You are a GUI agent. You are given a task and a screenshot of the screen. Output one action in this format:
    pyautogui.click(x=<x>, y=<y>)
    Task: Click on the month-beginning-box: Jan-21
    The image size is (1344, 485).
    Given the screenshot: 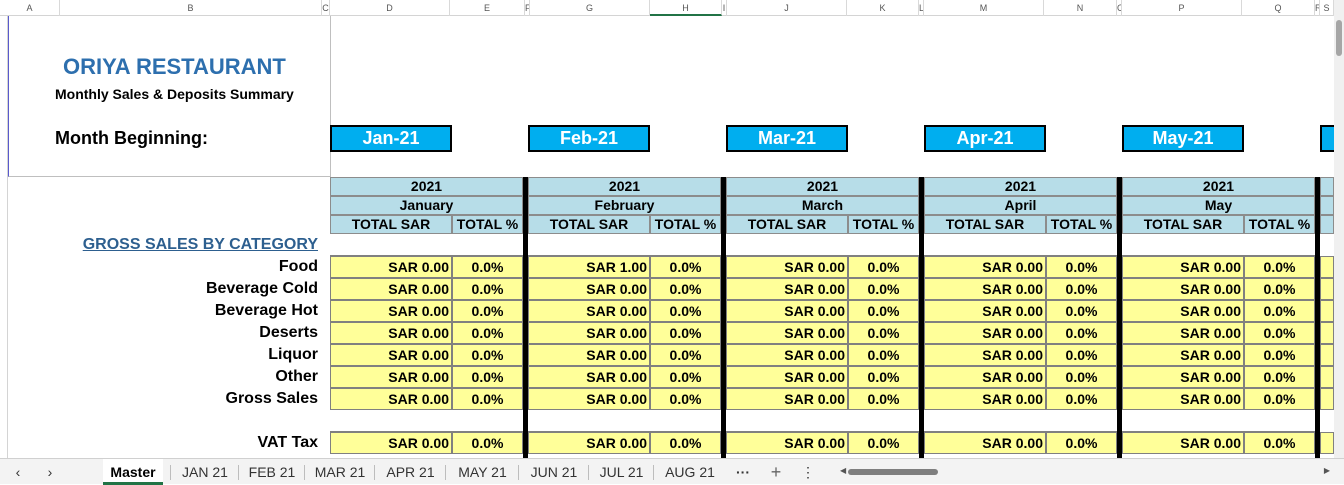 What is the action you would take?
    pyautogui.click(x=391, y=138)
    